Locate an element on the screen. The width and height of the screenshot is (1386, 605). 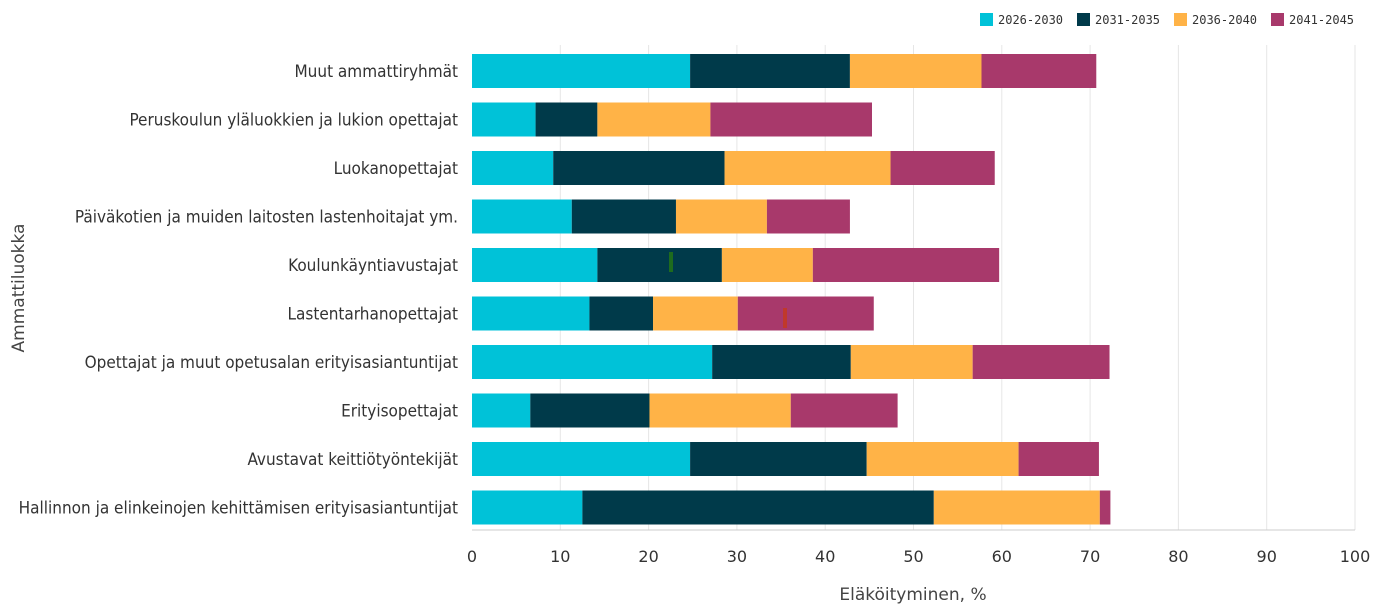
x-tick-label: 60 is located at coordinates (1002, 556).